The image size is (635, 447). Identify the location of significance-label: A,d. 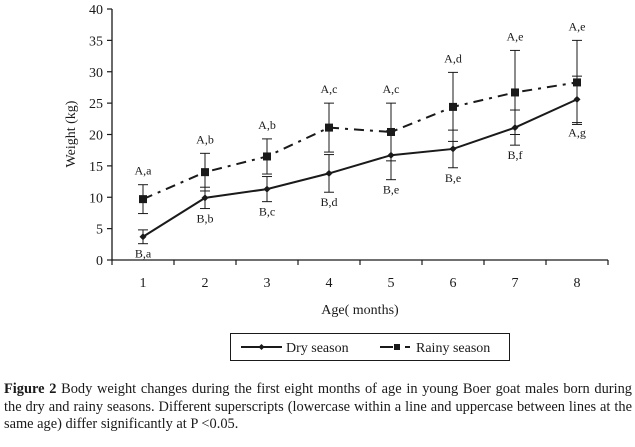
(453, 58).